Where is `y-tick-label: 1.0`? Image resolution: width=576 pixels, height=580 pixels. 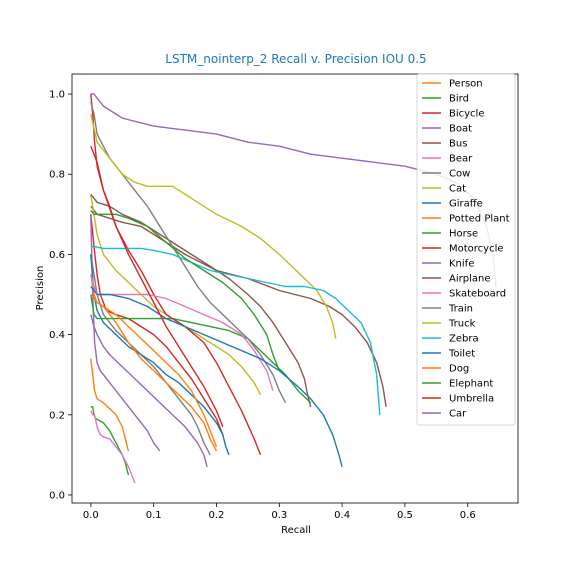
y-tick-label: 1.0 is located at coordinates (57, 95).